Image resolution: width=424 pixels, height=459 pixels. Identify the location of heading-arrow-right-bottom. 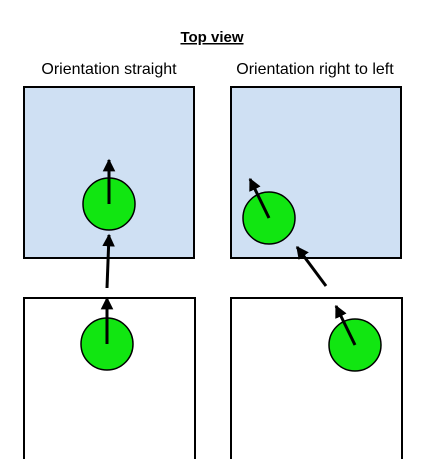
(345, 325).